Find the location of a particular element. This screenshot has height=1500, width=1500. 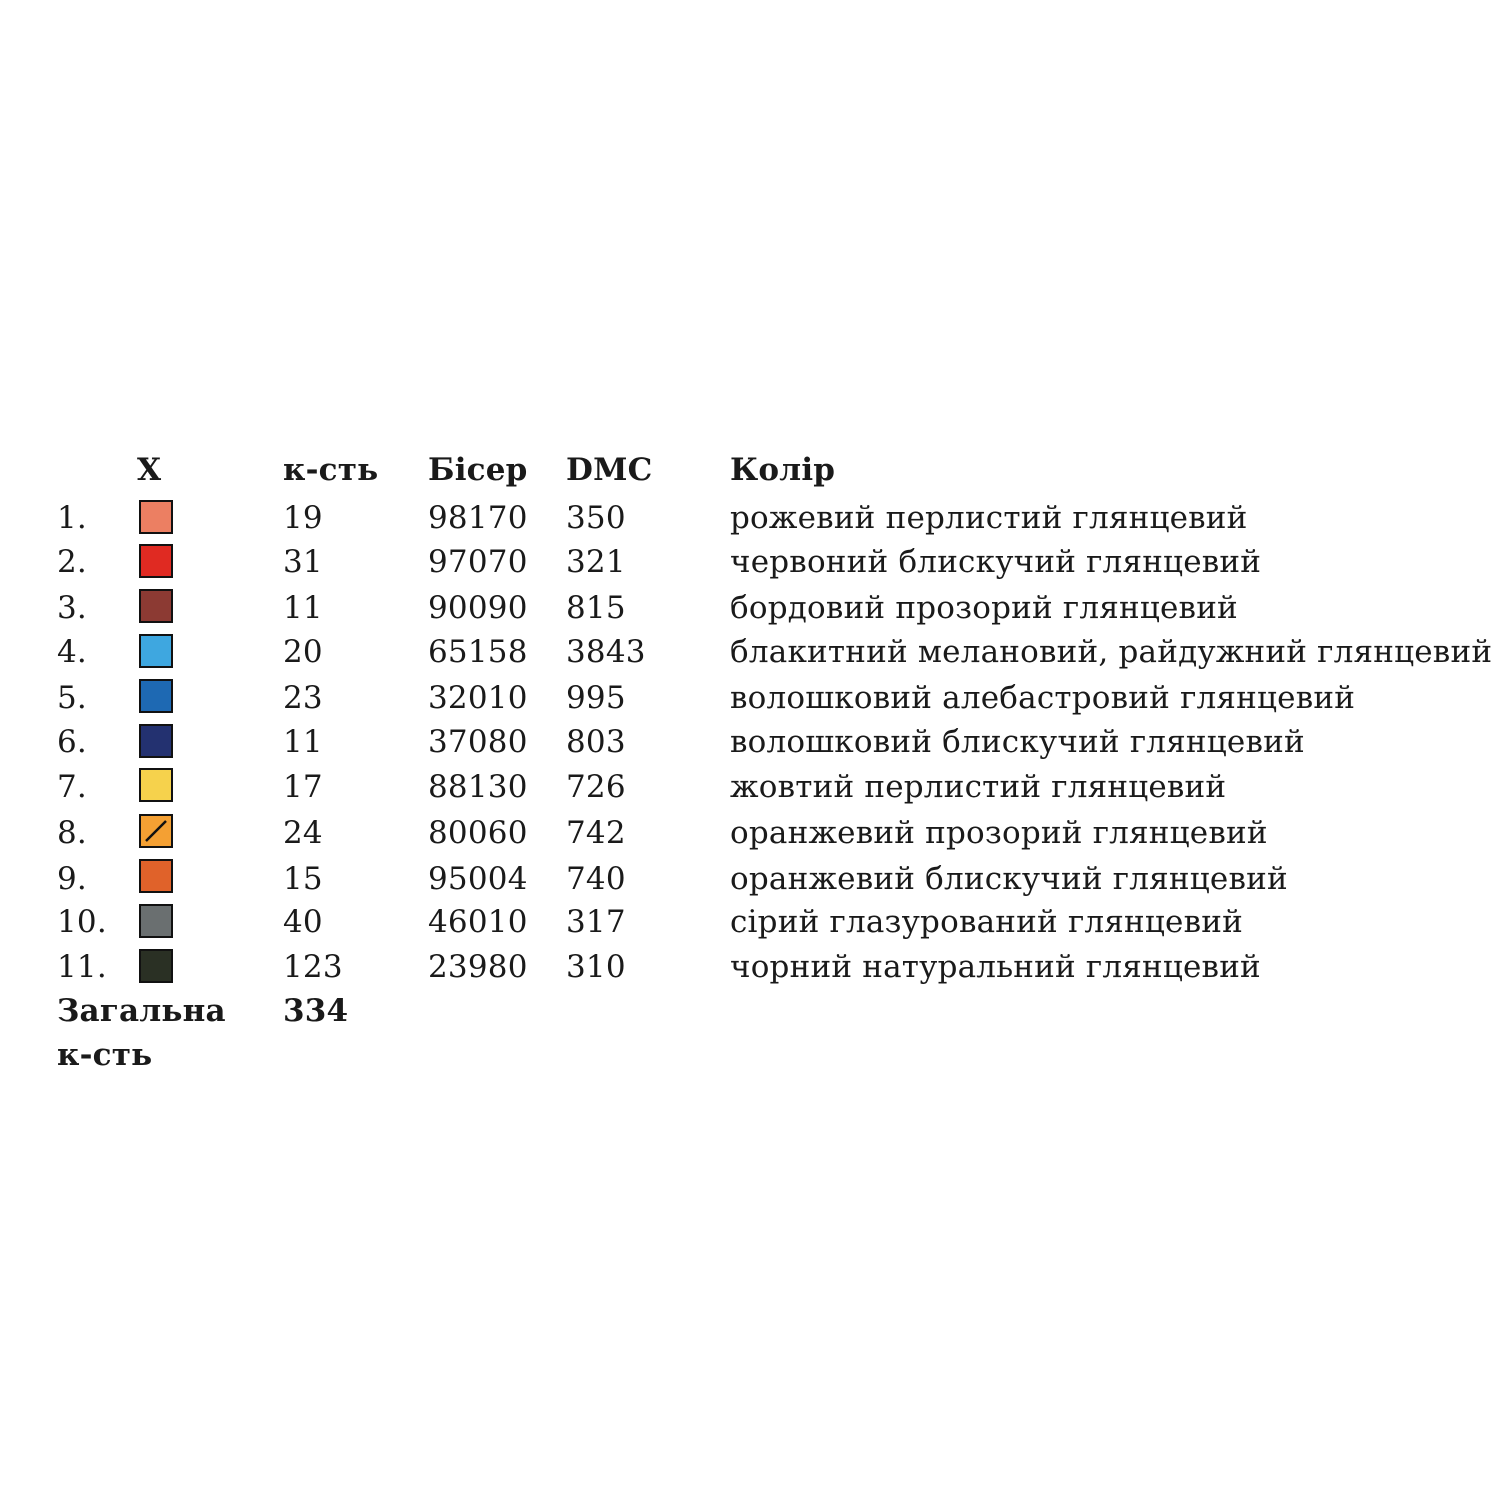

row-color-name: блакитний меланoвий, райдужний глянцевий is located at coordinates (1111, 652).